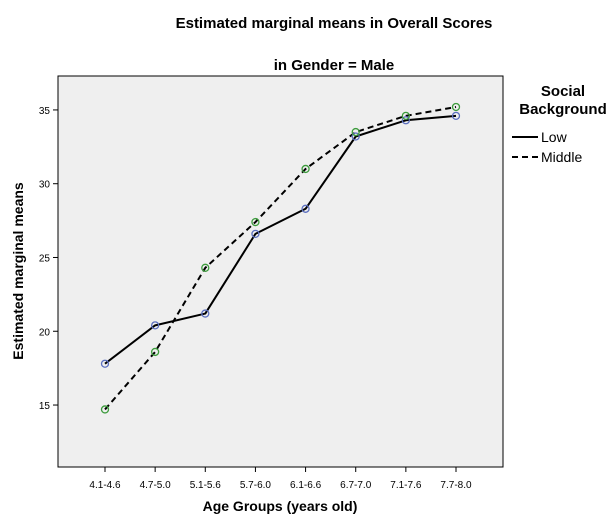  Describe the element at coordinates (547, 147) in the screenshot. I see `legend-items: Low Middle` at that location.